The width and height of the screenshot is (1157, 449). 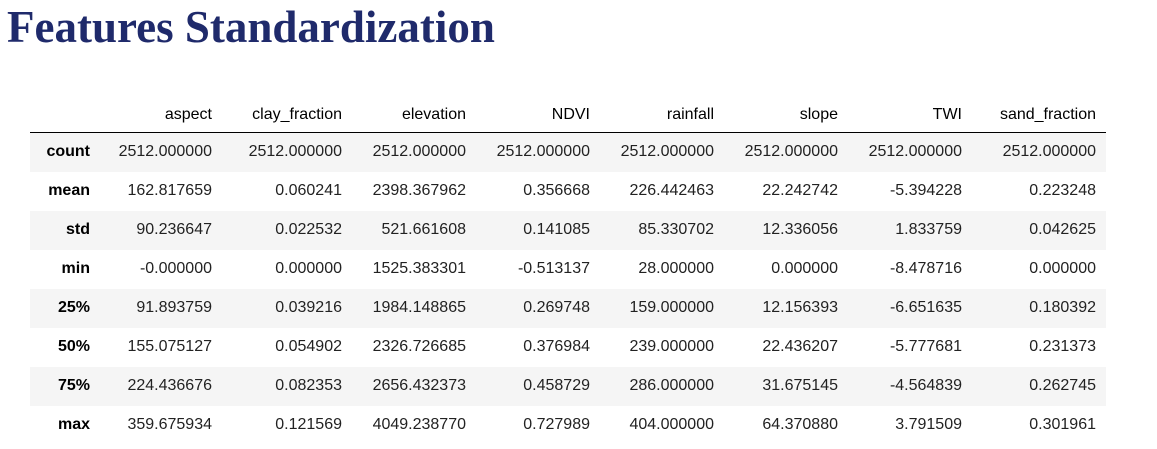 What do you see at coordinates (308, 190) in the screenshot?
I see `table-cell: 0.060241` at bounding box center [308, 190].